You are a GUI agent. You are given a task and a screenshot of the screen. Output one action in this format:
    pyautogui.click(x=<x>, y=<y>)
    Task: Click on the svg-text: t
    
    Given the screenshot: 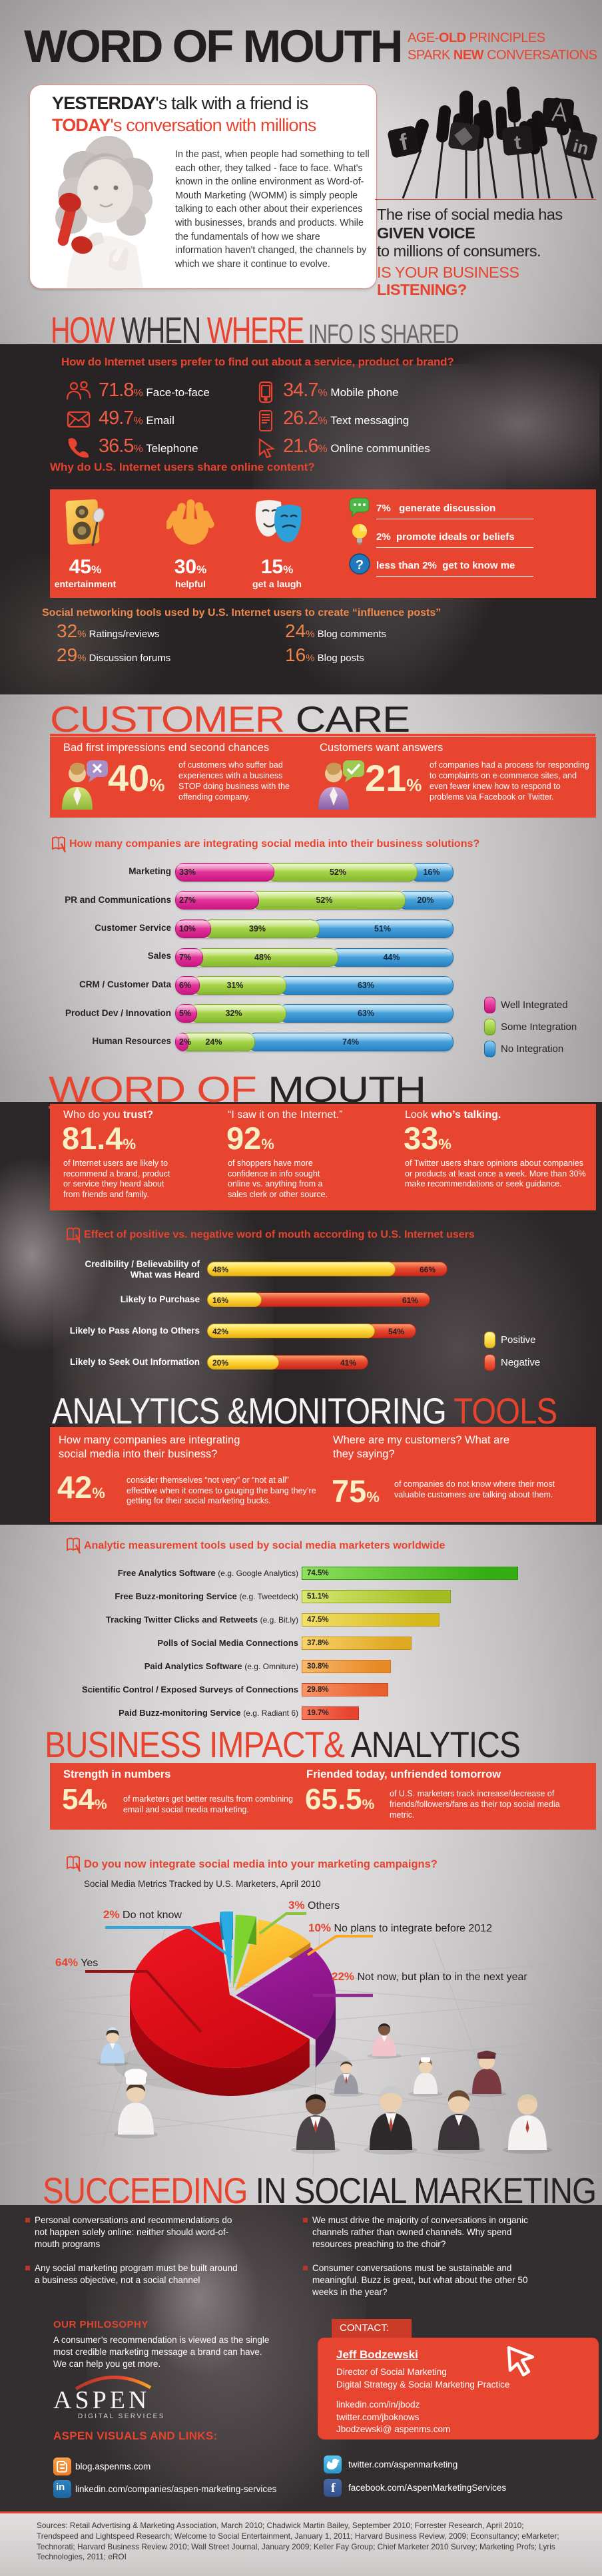 What is the action you would take?
    pyautogui.click(x=517, y=143)
    